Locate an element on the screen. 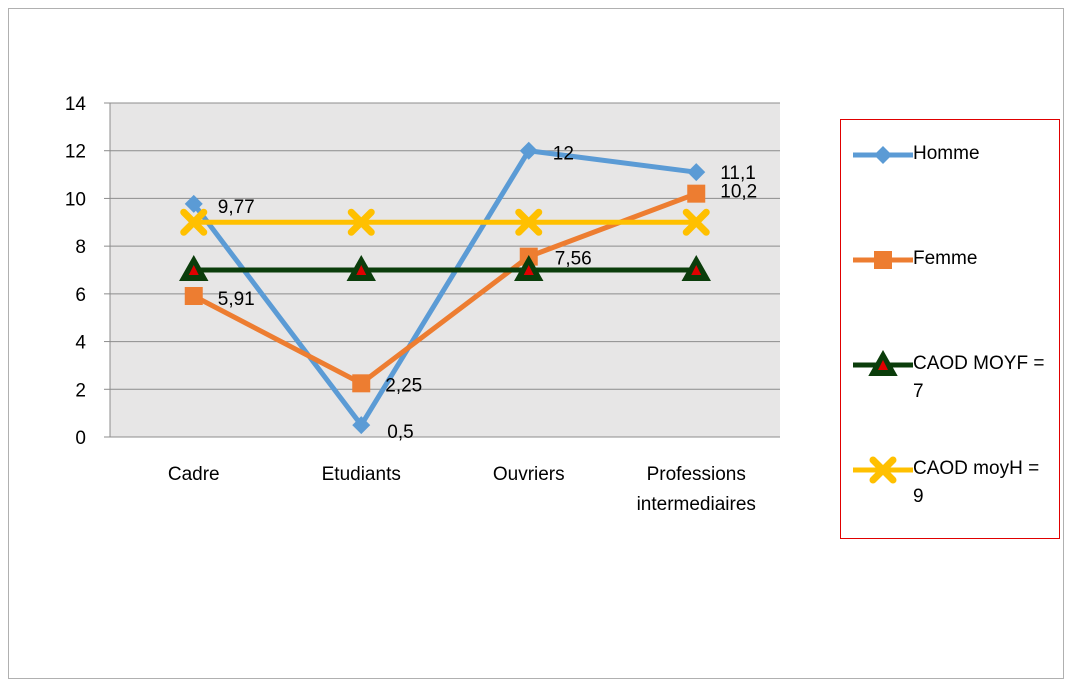 The image size is (1073, 688). legend: Homme Femme CAOD MOYF = 7 CAOD moyH = 9 is located at coordinates (950, 329).